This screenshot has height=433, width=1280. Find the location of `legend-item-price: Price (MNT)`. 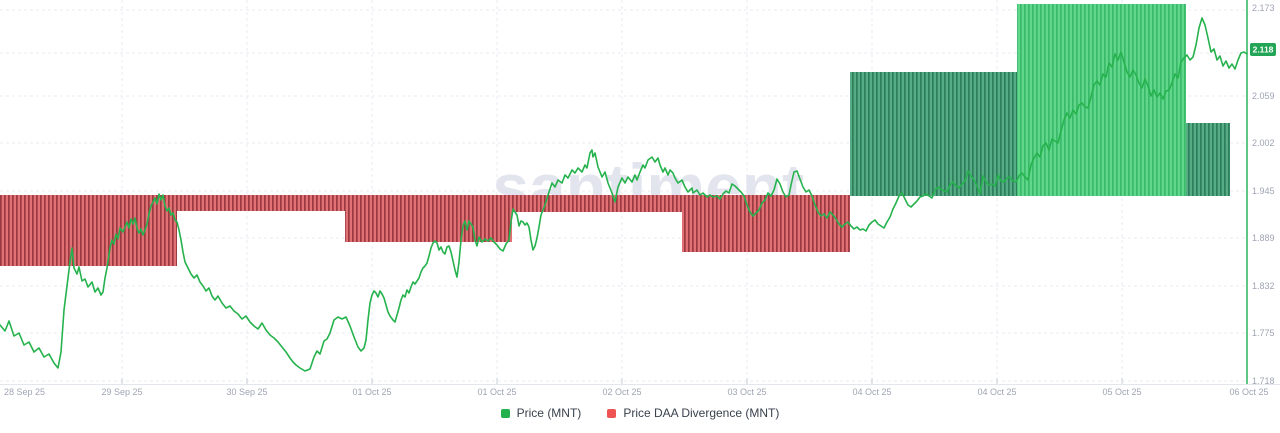

legend-item-price: Price (MNT) is located at coordinates (541, 413).